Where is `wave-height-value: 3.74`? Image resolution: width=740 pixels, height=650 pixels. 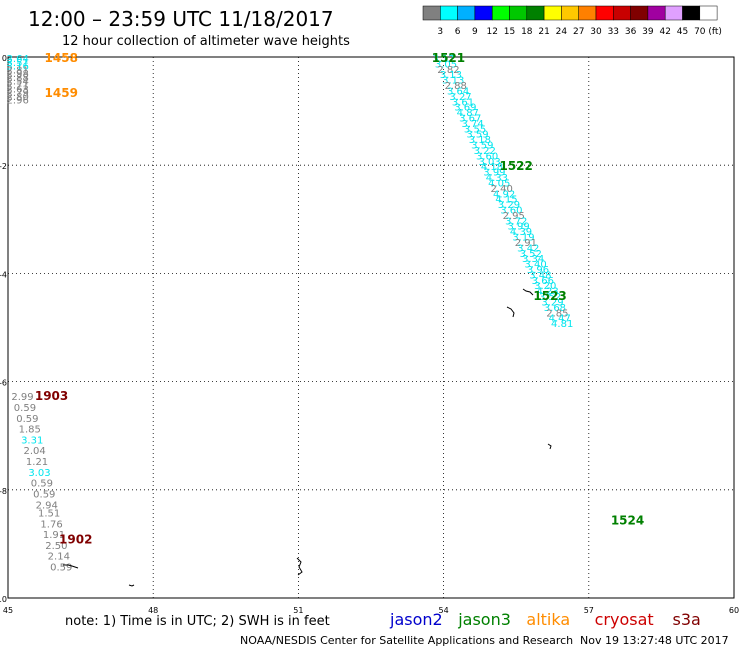
wave-height-value: 3.74 is located at coordinates (473, 124).